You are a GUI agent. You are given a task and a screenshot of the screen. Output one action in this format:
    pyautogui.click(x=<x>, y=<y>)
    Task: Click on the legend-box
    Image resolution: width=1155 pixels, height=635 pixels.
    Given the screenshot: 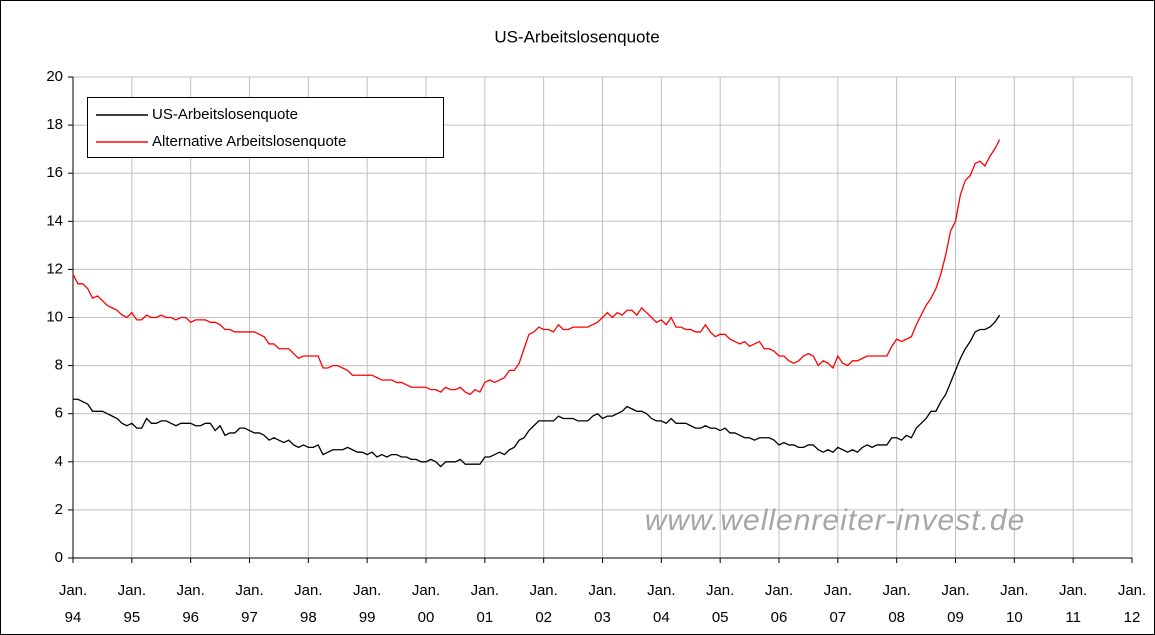 What is the action you would take?
    pyautogui.click(x=265, y=127)
    